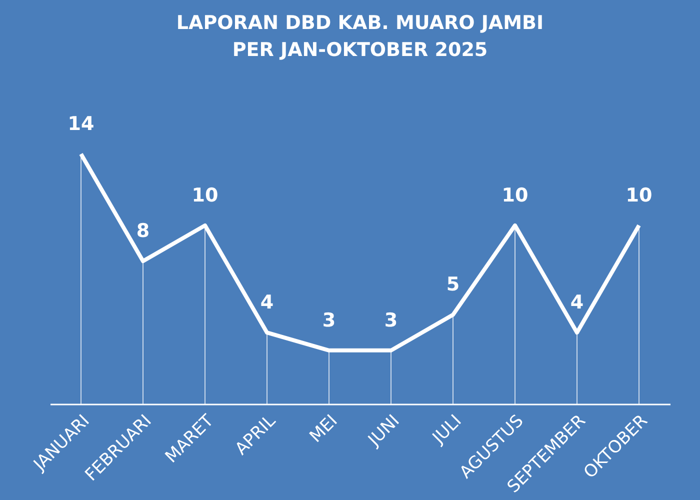 The image size is (700, 500). I want to click on chart-title: LAPORAN DBD KAB. MUARO JAMBI, so click(360, 23).